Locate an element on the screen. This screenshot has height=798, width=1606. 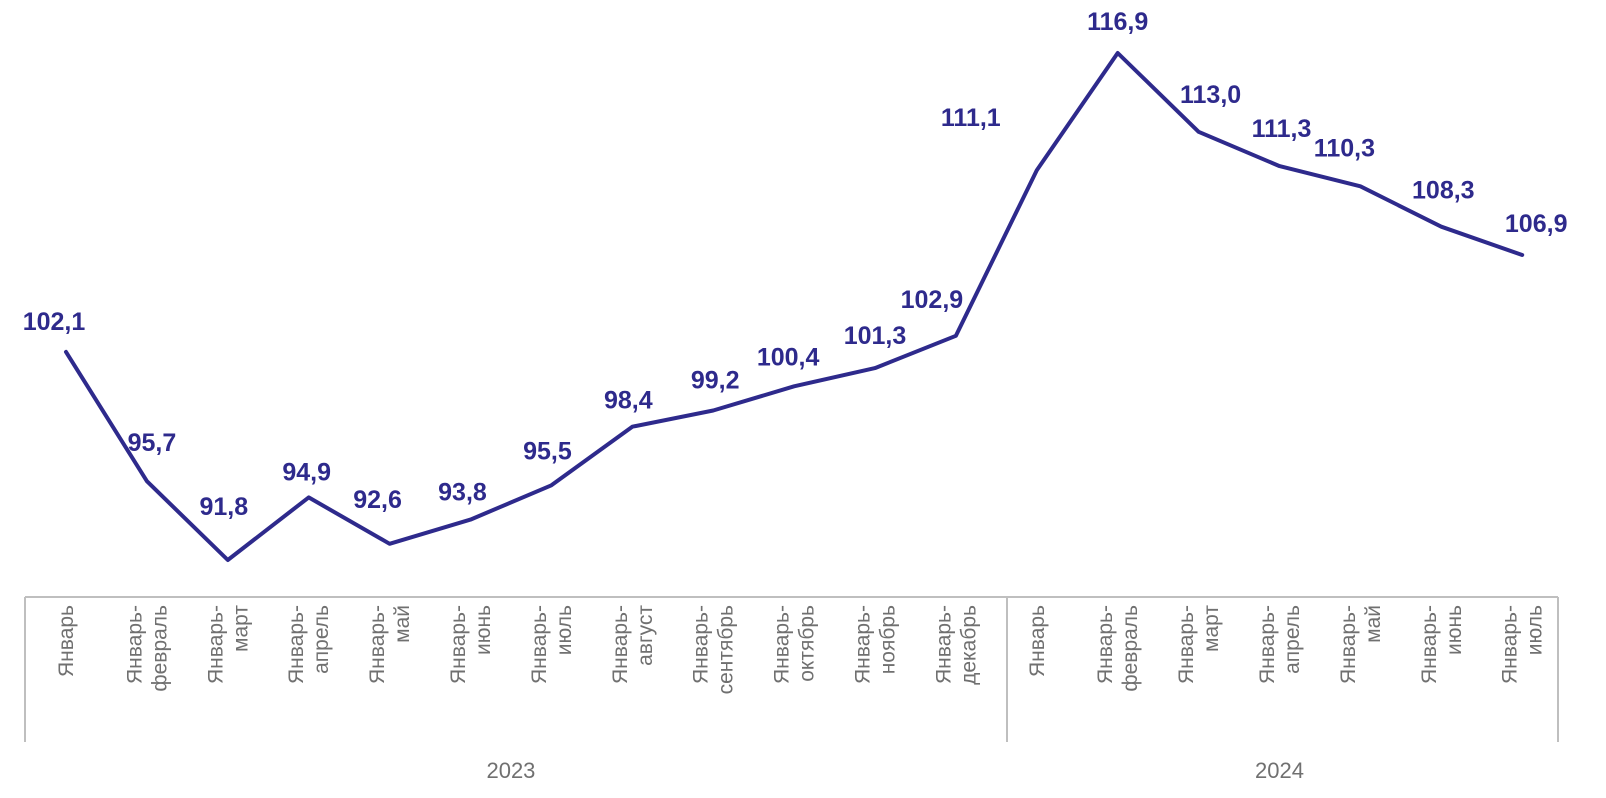
tick-label-line: октябрь is located at coordinates (807, 643).